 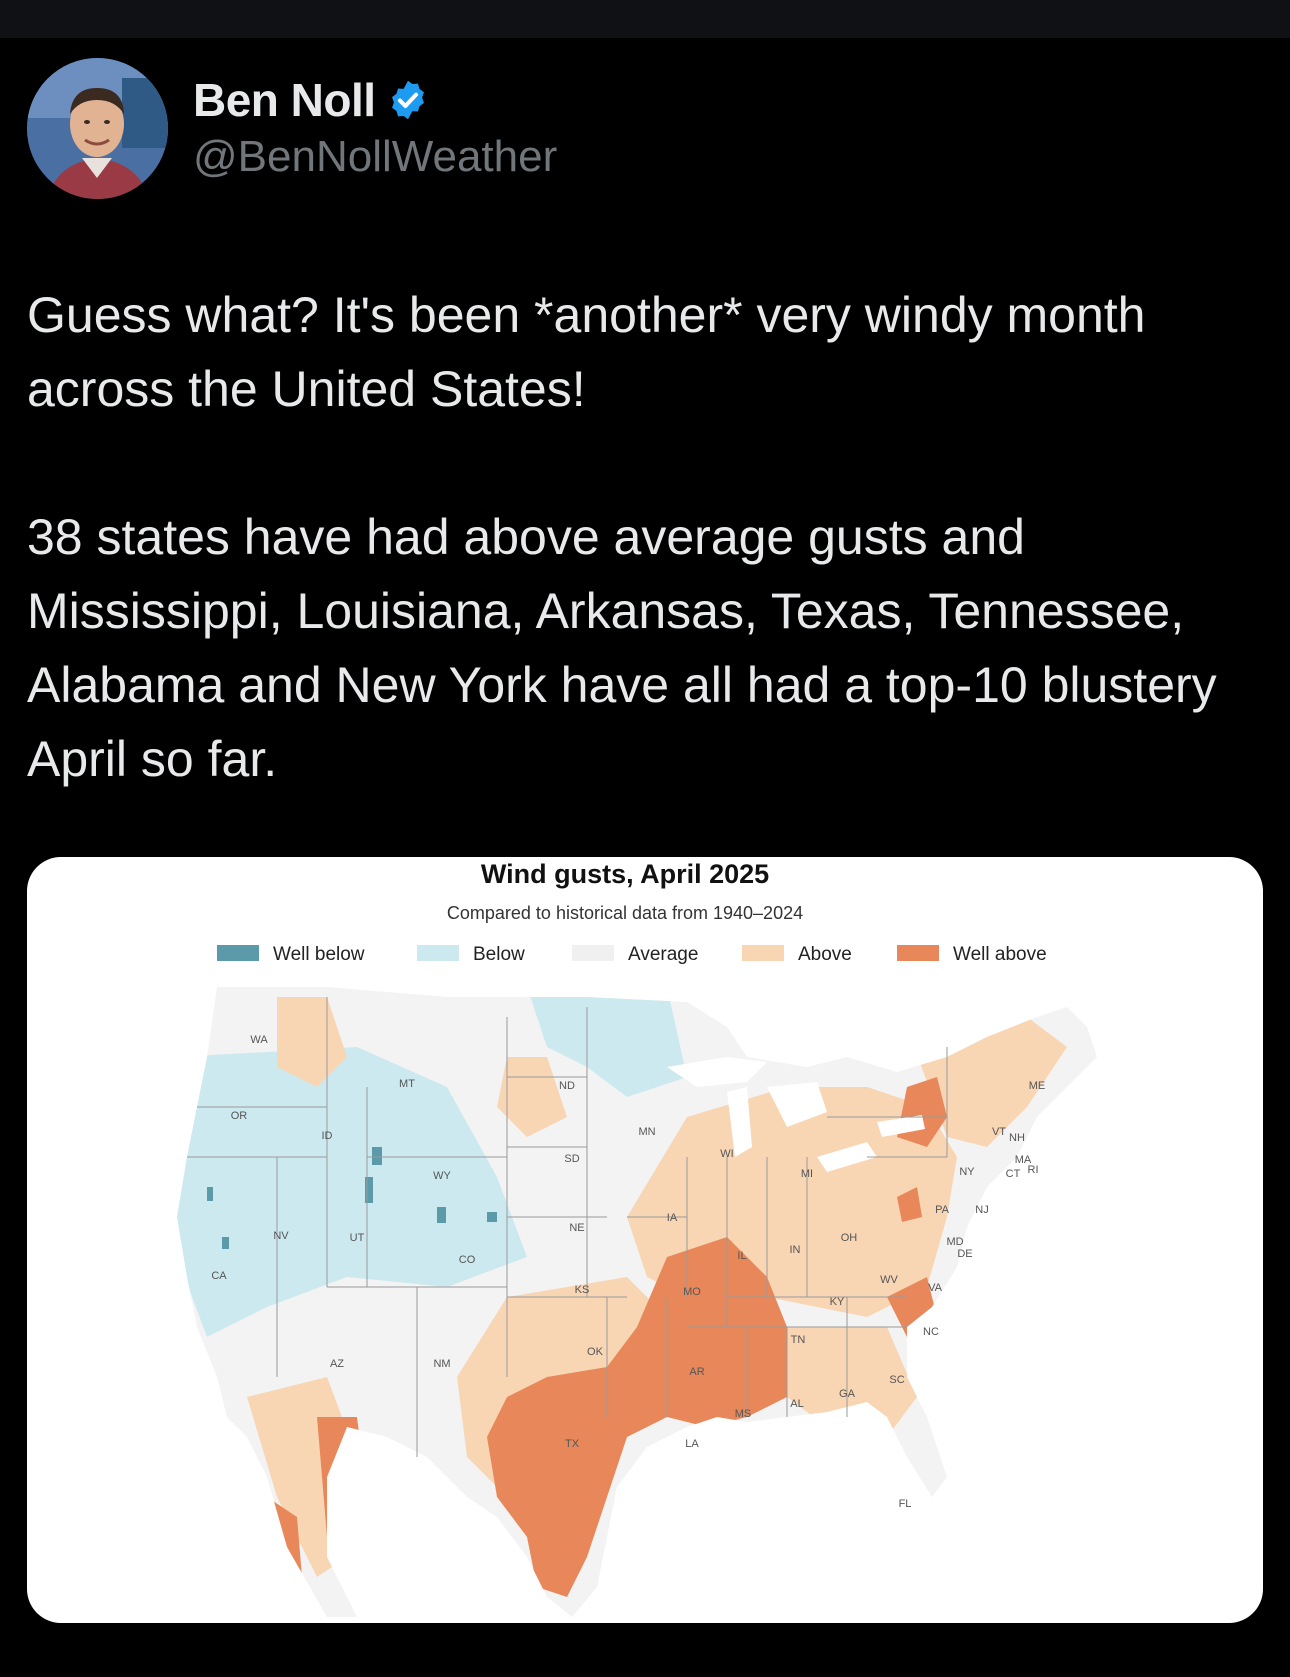 What do you see at coordinates (337, 1364) in the screenshot?
I see `state-label-az: AZ` at bounding box center [337, 1364].